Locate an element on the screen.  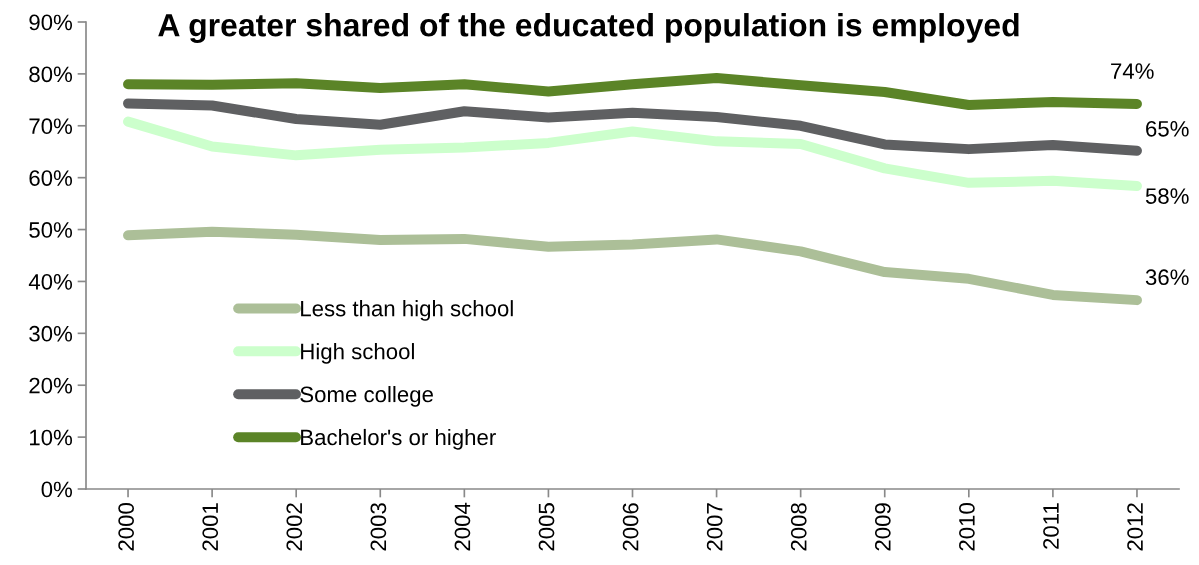
legend-label: Some college is located at coordinates (366, 396).